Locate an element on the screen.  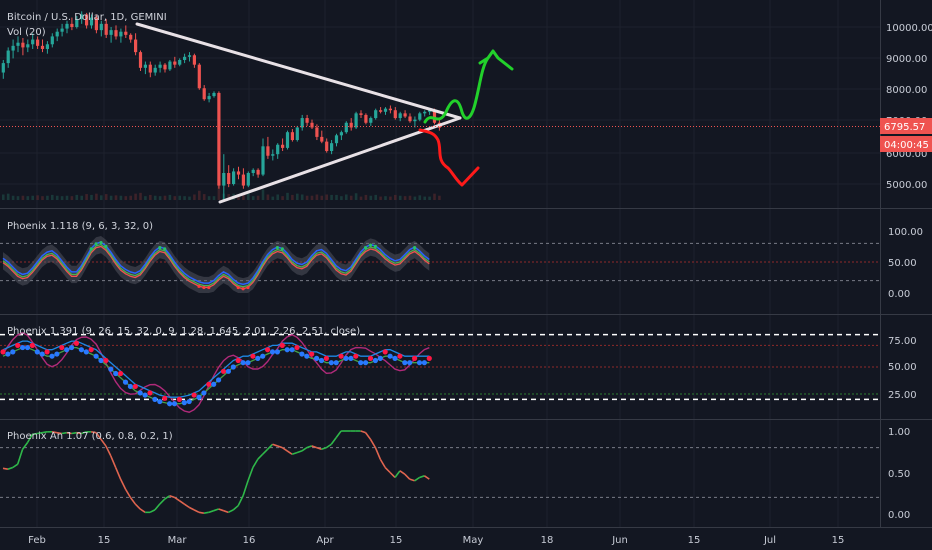
bearish-arrow-drawing is located at coordinates (449, 157).